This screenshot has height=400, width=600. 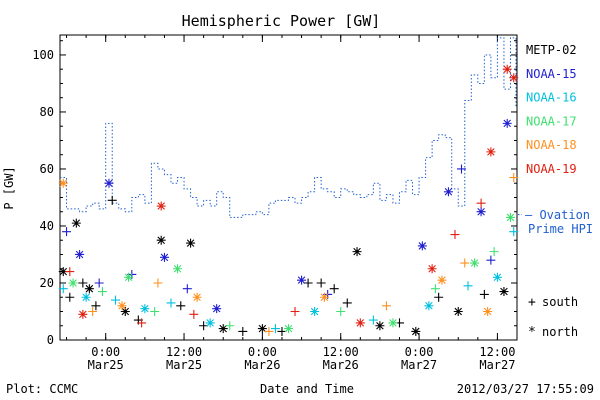 I want to click on x-tick-label-date: Mar27, so click(x=497, y=365).